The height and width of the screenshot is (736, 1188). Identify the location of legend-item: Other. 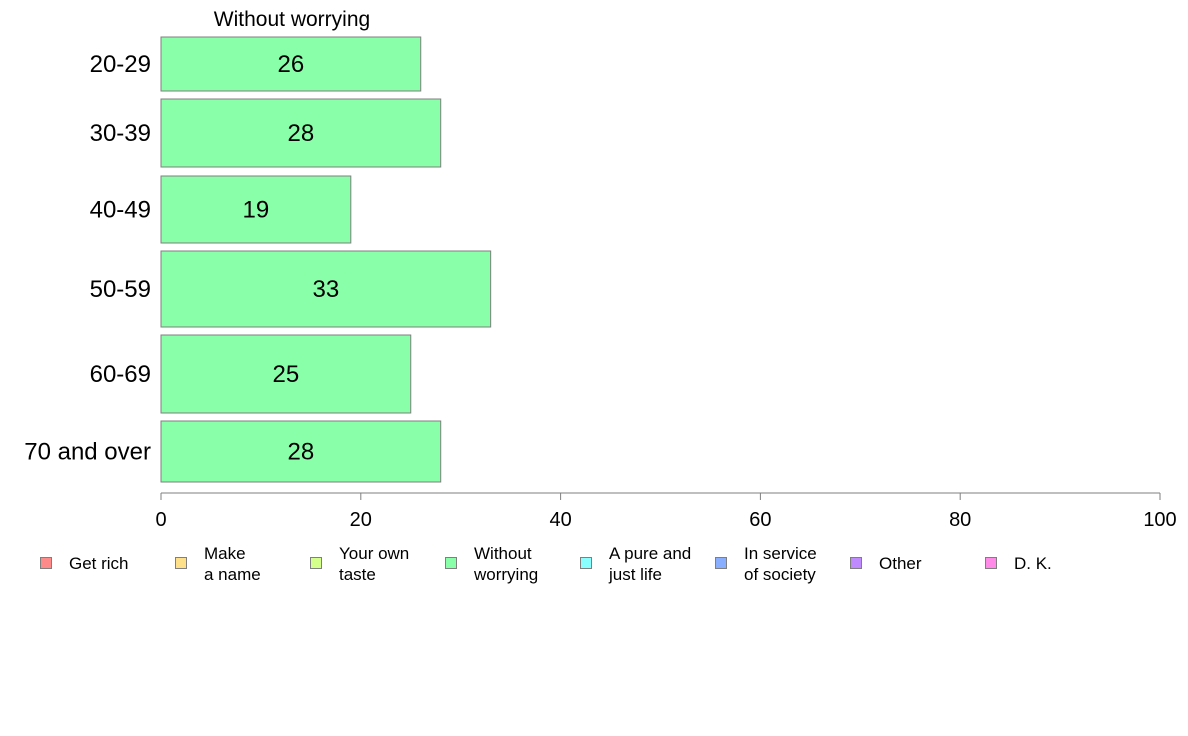
(886, 558).